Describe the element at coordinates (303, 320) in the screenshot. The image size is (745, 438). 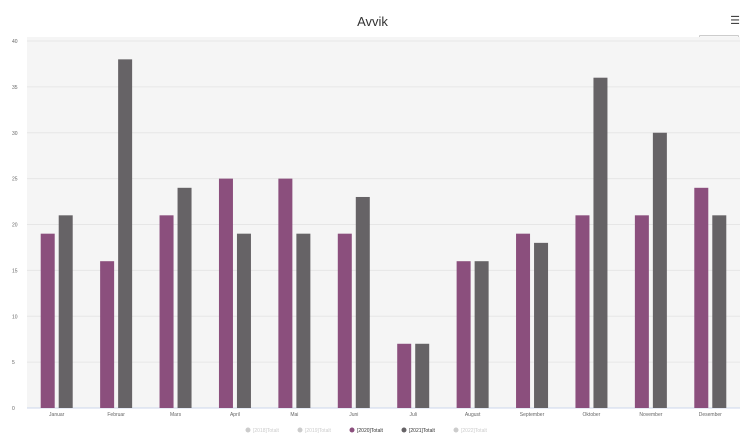
I see `bar-2021totalt-mai` at that location.